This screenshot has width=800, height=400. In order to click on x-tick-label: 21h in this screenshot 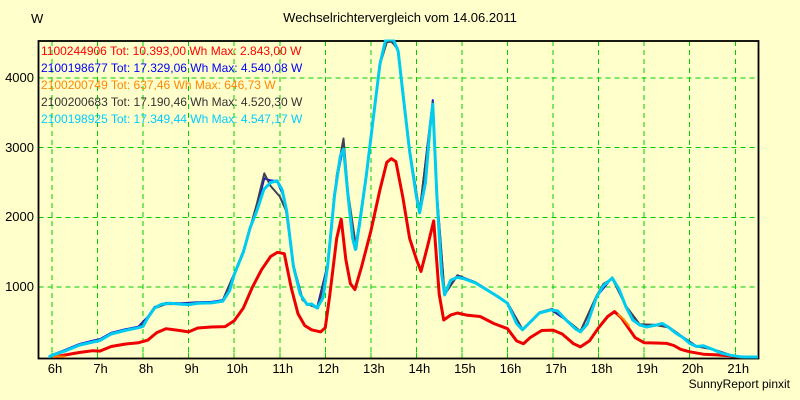, I will do `click(738, 368)`.